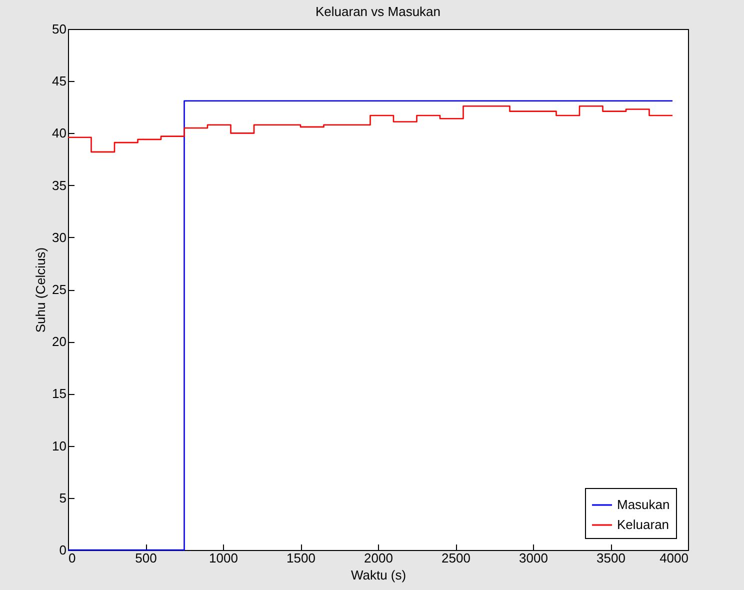 The width and height of the screenshot is (744, 590). What do you see at coordinates (59, 29) in the screenshot?
I see `y-tick-label: 50` at bounding box center [59, 29].